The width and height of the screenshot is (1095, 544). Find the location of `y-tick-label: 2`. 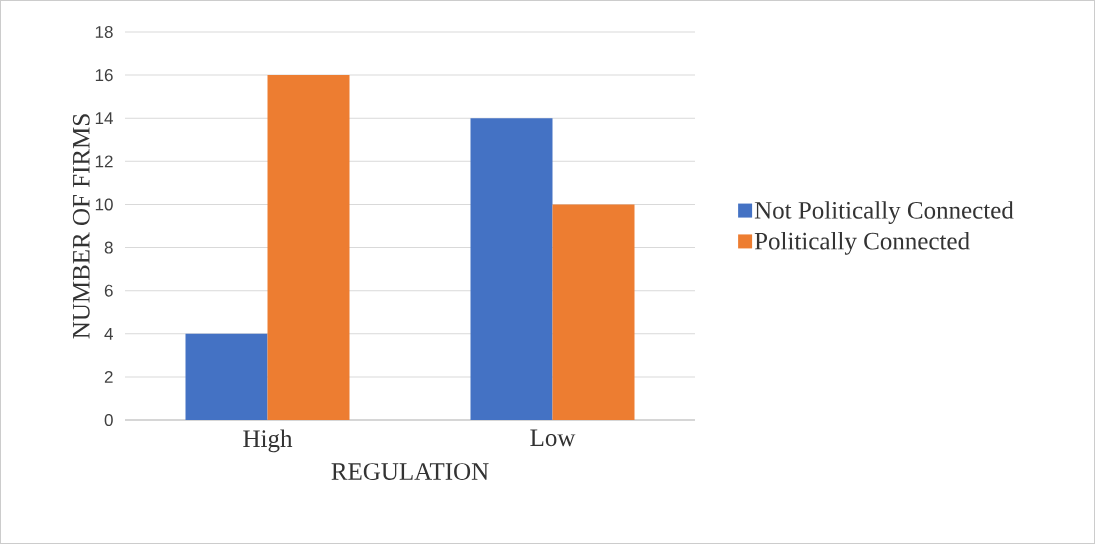

y-tick-label: 2 is located at coordinates (108, 376).